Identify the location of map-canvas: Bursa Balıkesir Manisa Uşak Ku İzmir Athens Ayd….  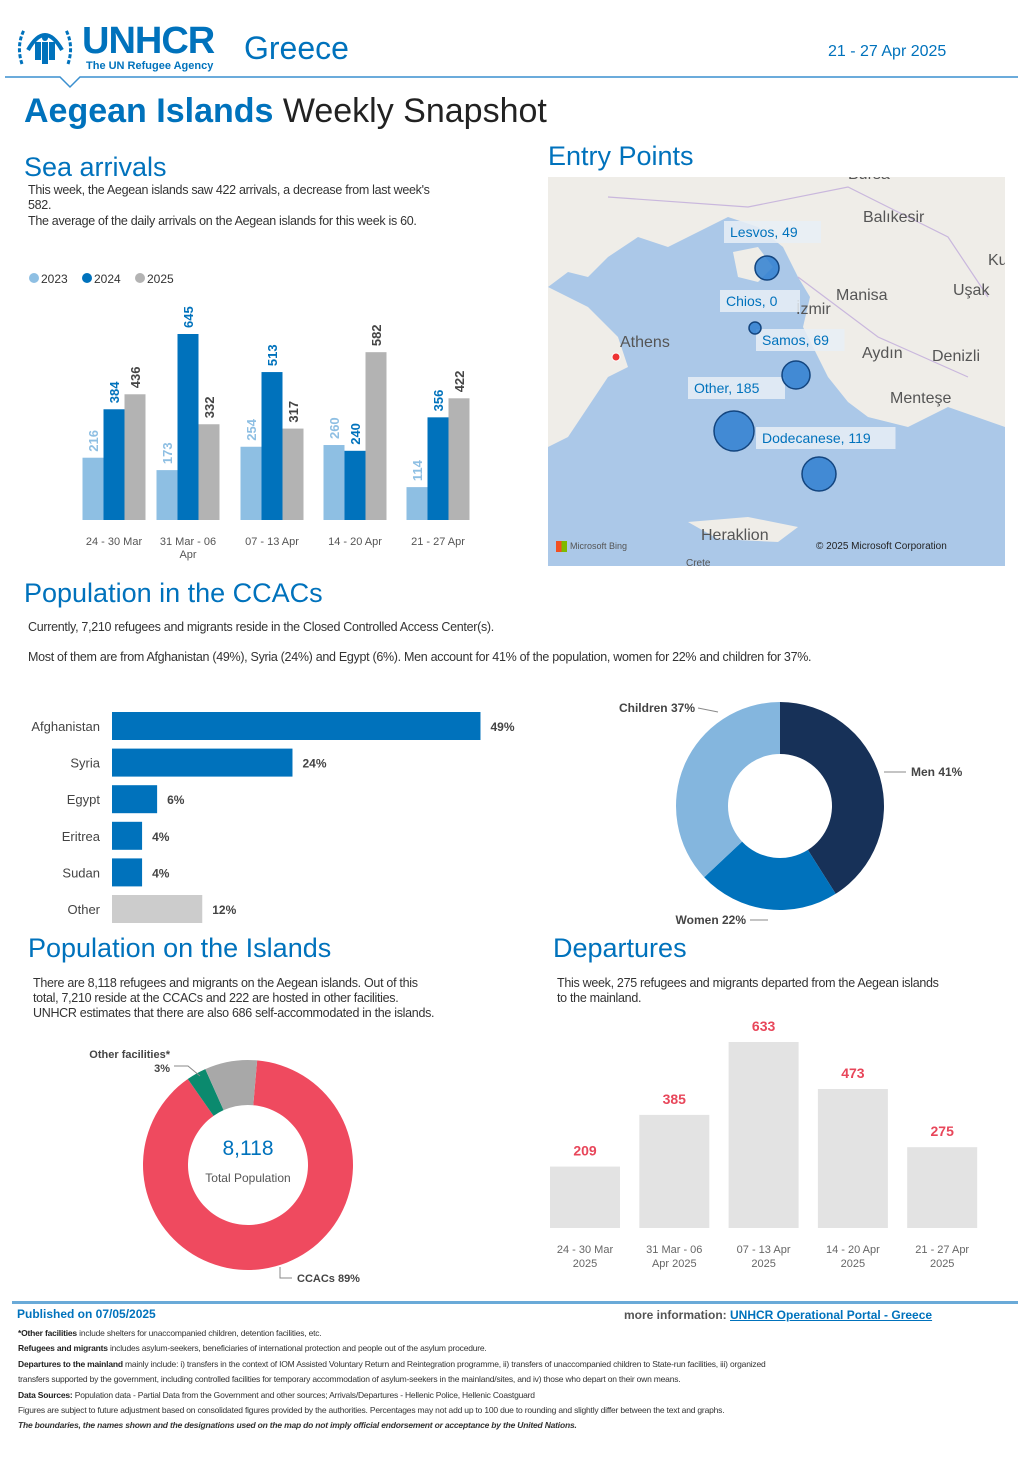
(776, 371).